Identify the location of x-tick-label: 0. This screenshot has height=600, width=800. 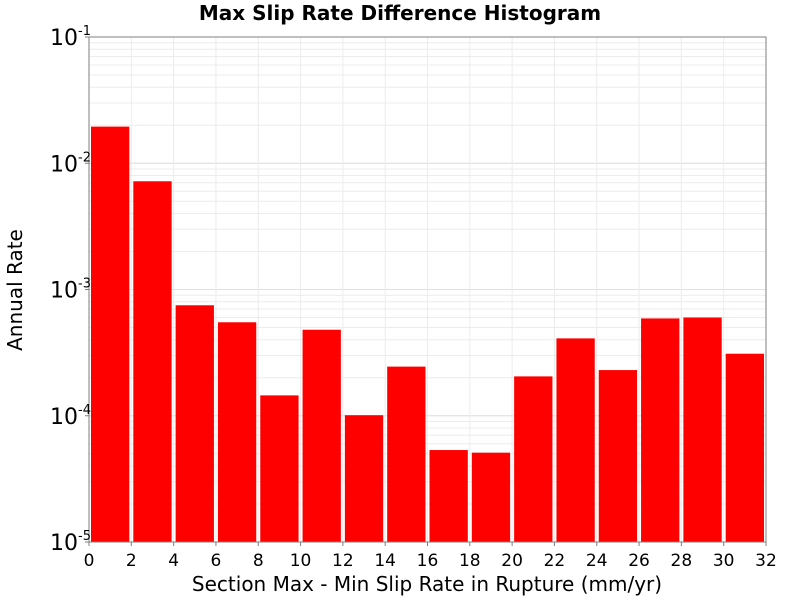
(89, 561).